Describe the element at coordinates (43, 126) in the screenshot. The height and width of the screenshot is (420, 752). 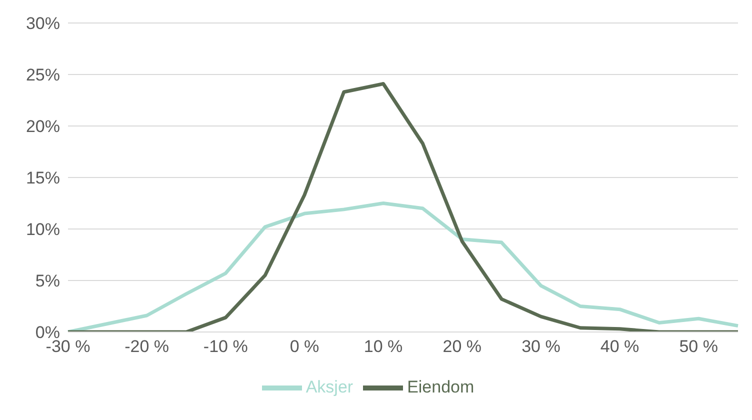
I see `y-tick-label: 20%` at that location.